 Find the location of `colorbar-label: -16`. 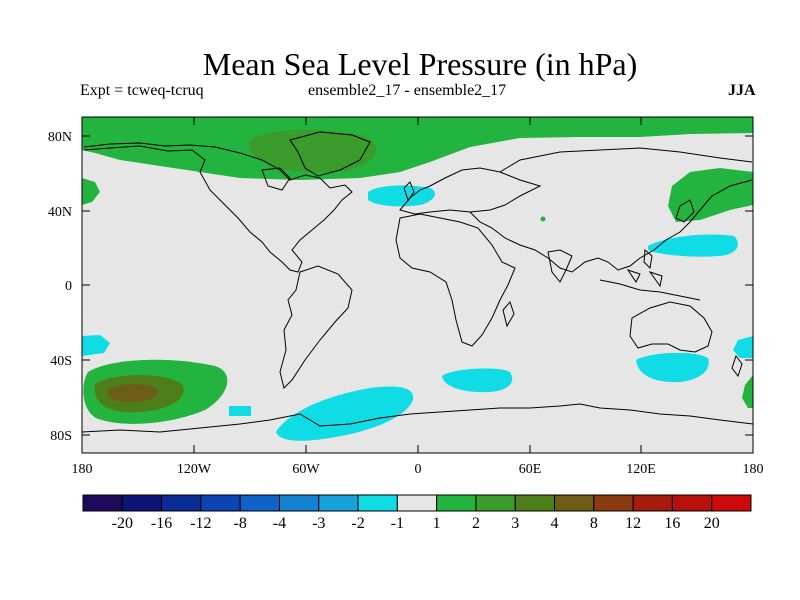

colorbar-label: -16 is located at coordinates (161, 523).